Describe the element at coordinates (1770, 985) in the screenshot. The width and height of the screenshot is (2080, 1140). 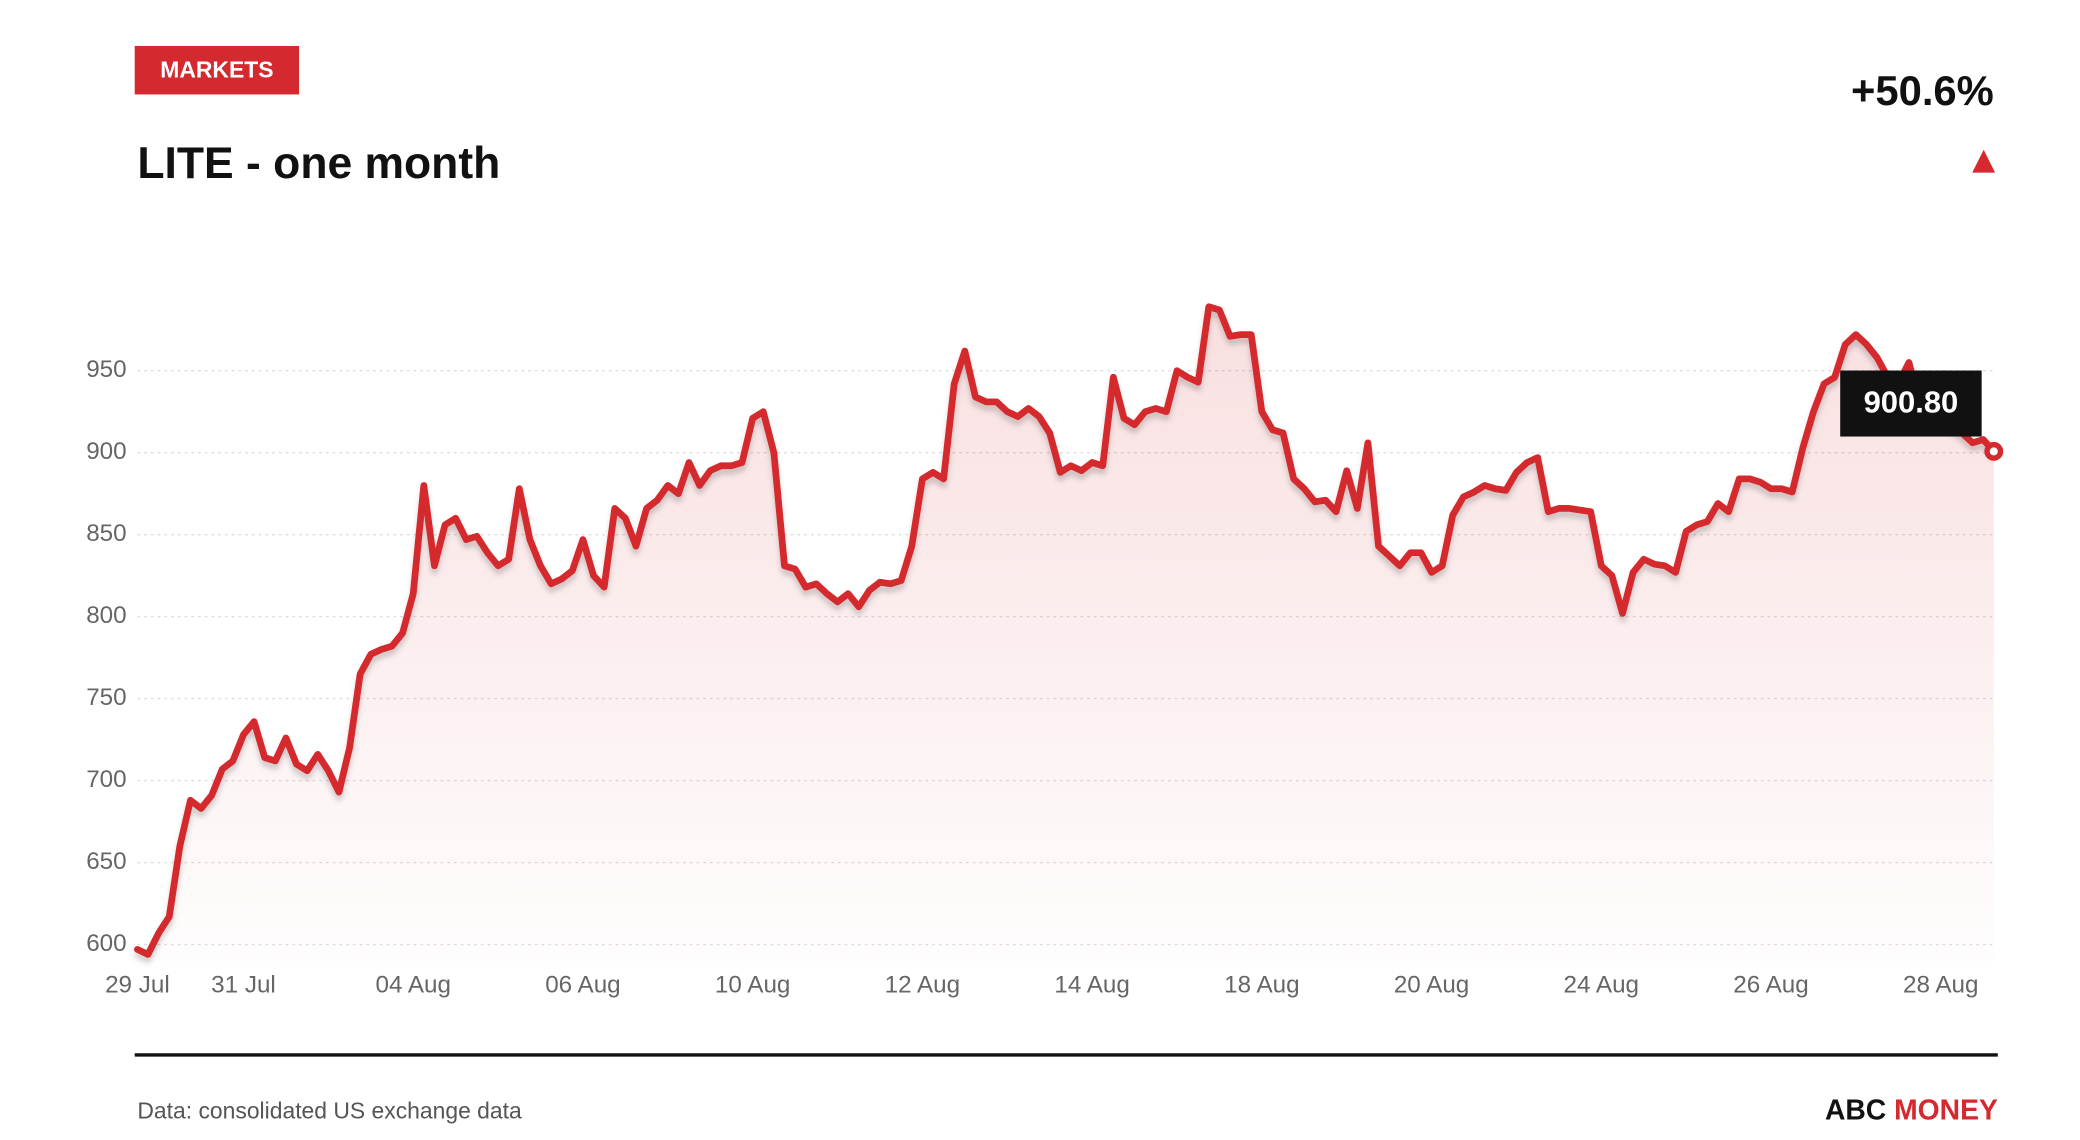
I see `x-tick-label: 26 Aug` at that location.